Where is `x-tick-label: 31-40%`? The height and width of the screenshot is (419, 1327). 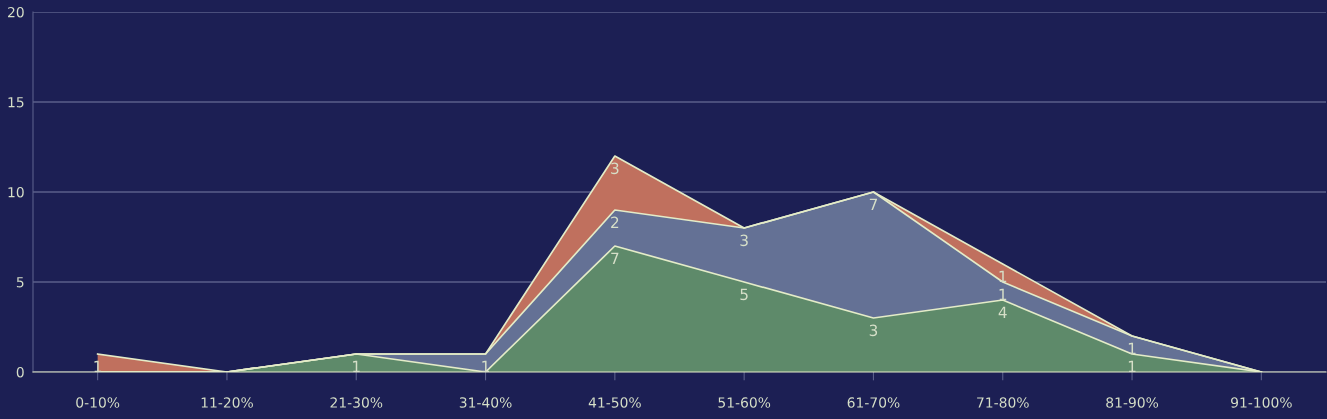 x-tick-label: 31-40% is located at coordinates (485, 402).